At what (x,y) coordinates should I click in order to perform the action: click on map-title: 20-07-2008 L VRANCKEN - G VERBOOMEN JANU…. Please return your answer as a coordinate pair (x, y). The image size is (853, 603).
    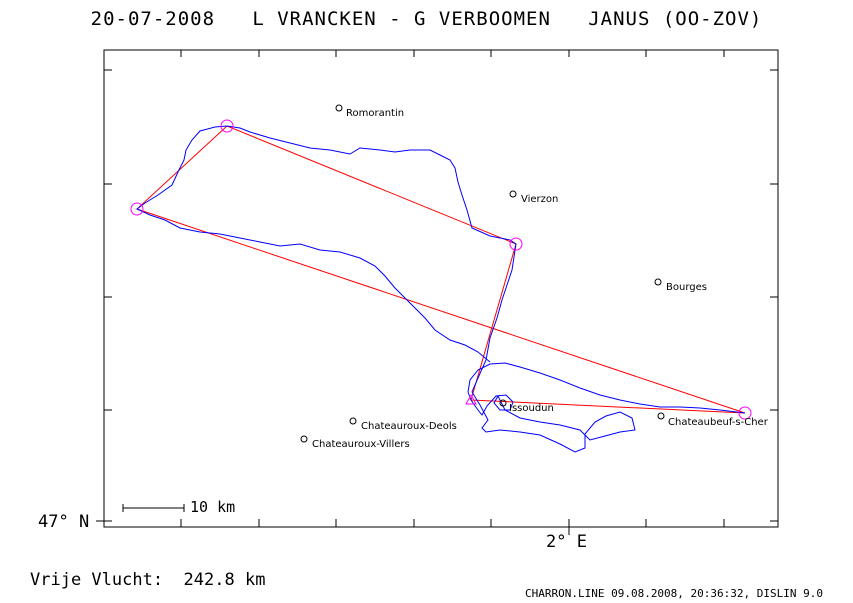
    Looking at the image, I should click on (426, 19).